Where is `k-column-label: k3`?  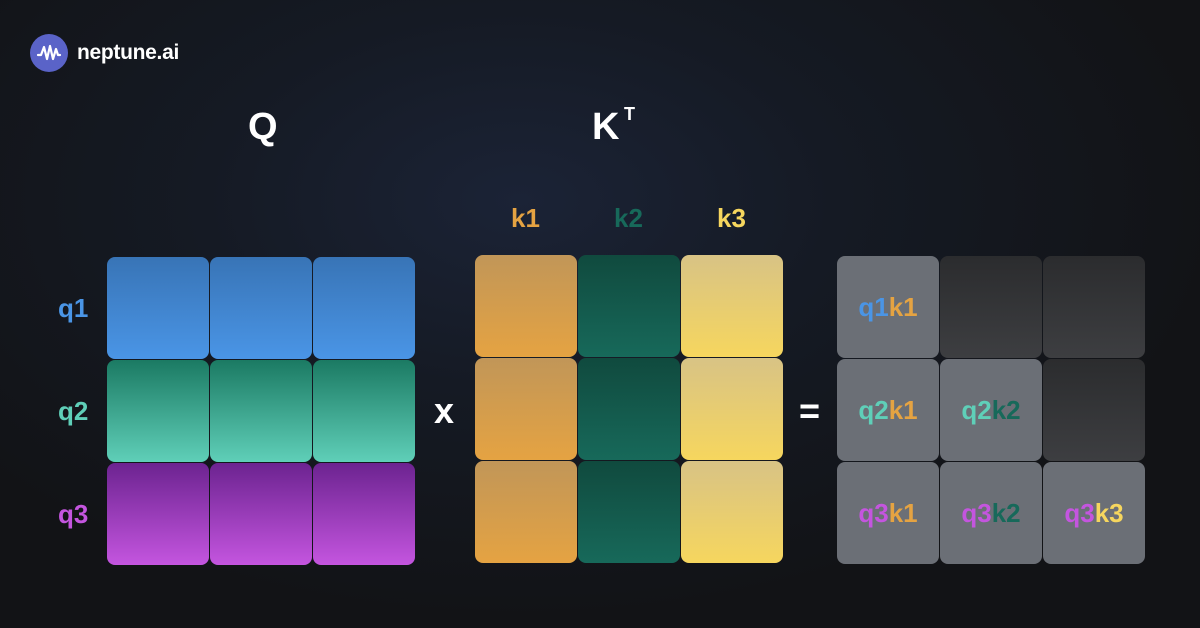
k-column-label: k3 is located at coordinates (731, 218).